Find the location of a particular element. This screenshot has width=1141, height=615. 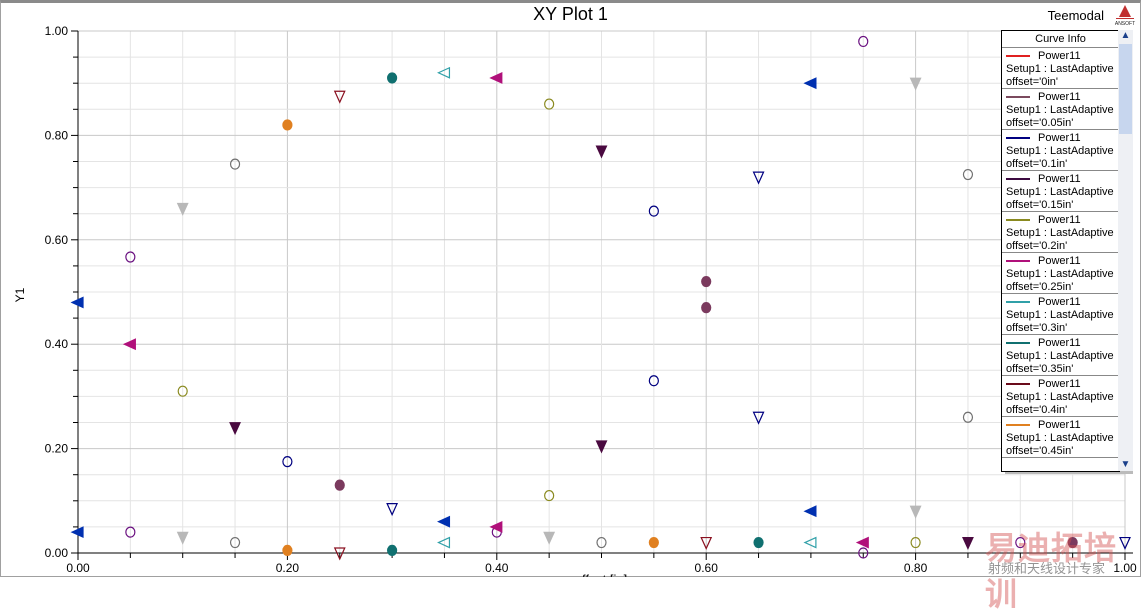

y-tick-label: 0.80 is located at coordinates (57, 135).